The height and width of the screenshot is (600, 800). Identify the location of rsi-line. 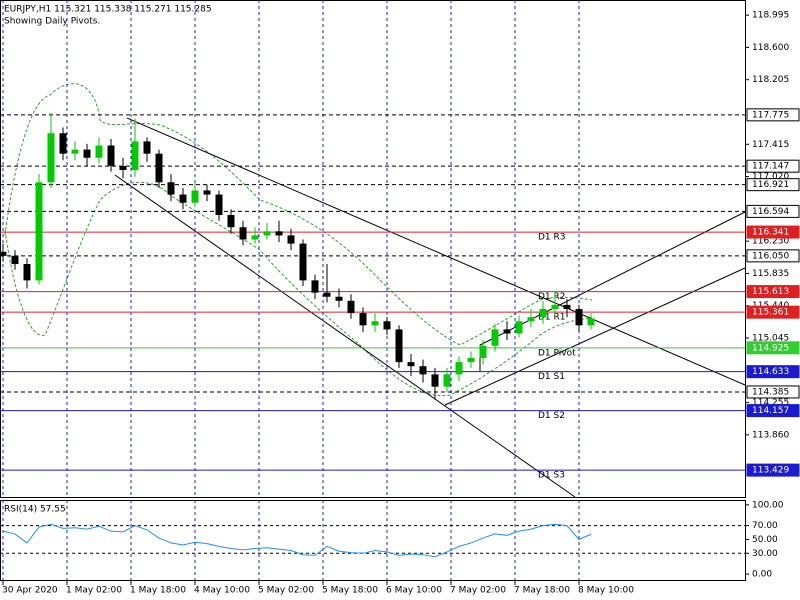
(297, 540).